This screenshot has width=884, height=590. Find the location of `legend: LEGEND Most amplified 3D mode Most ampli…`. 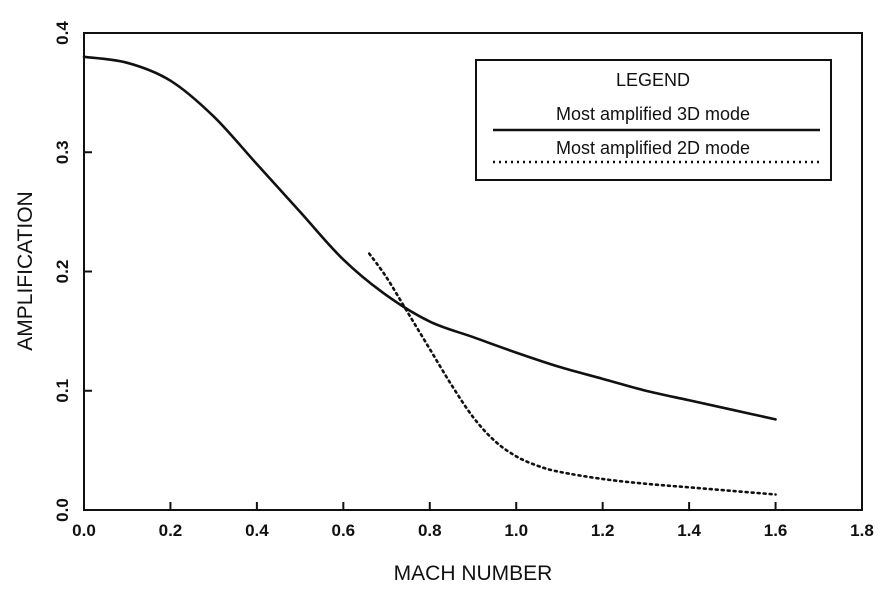

legend: LEGEND Most amplified 3D mode Most ampli… is located at coordinates (653, 120).